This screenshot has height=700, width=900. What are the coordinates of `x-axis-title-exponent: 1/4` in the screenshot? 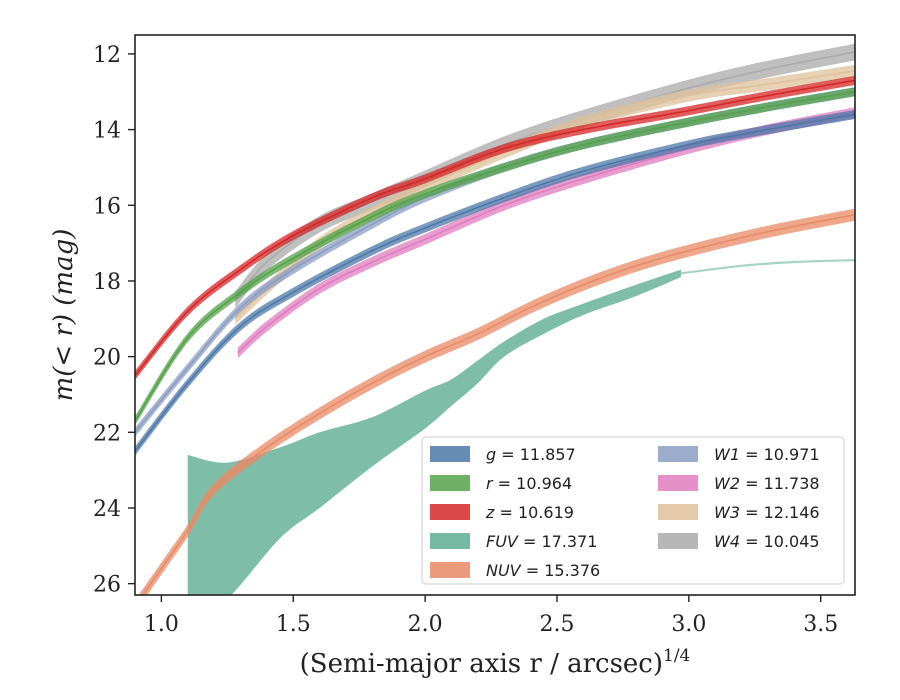 It's located at (676, 656).